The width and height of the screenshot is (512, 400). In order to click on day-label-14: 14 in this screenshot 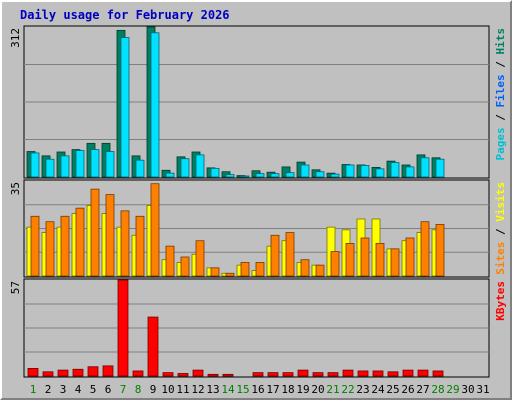, I will do `click(228, 389)`.